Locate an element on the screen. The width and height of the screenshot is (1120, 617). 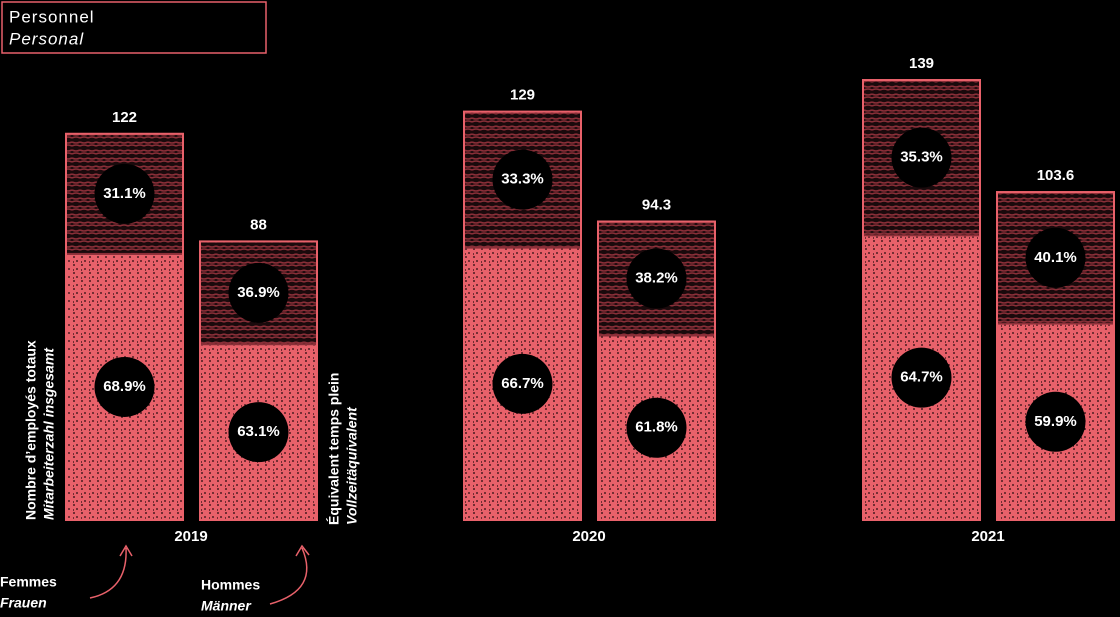
total-label: 122 is located at coordinates (124, 117).